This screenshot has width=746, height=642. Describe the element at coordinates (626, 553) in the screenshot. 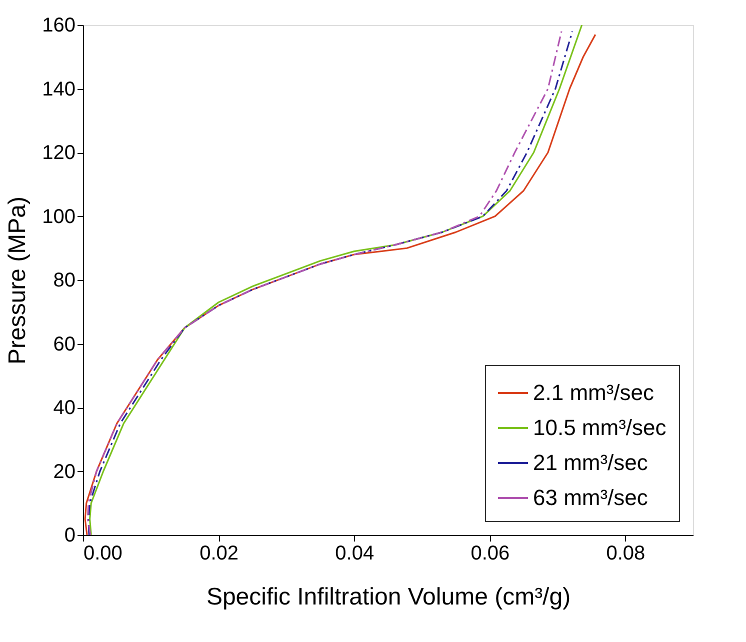

I see `x-tick-label: 0.08` at that location.